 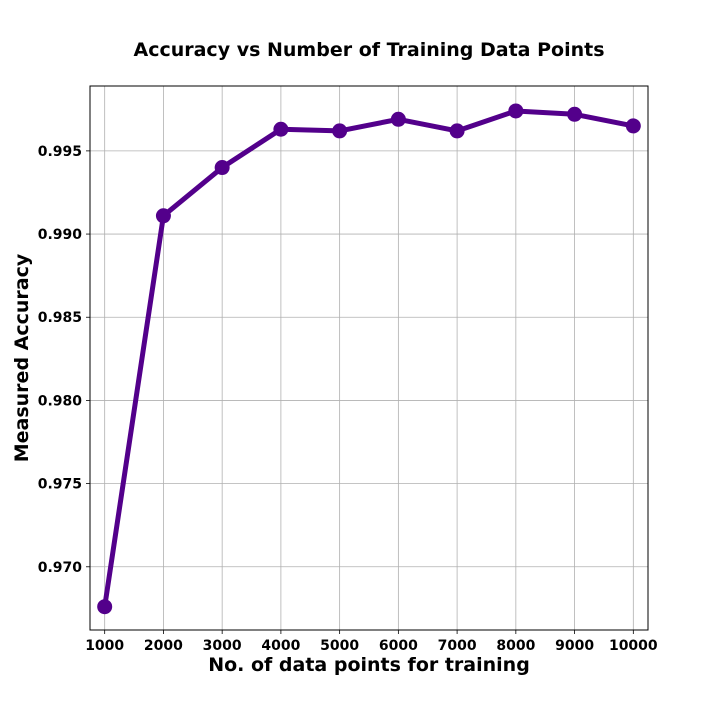 I want to click on y-tick-label: 0.995, so click(x=60, y=152).